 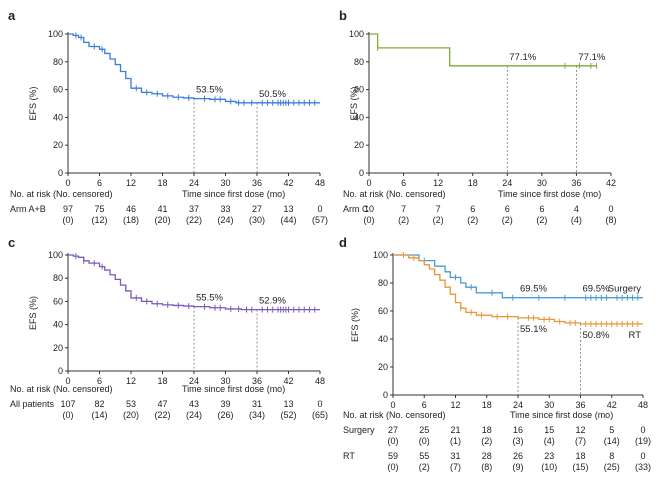 I want to click on at-risk-count: 37, so click(x=194, y=209).